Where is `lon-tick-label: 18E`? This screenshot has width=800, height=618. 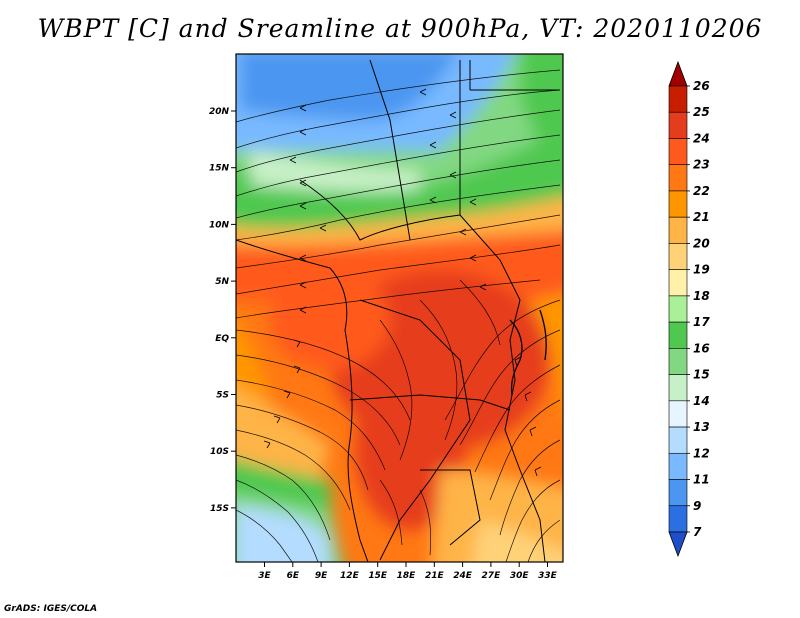
lon-tick-label: 18E is located at coordinates (407, 576).